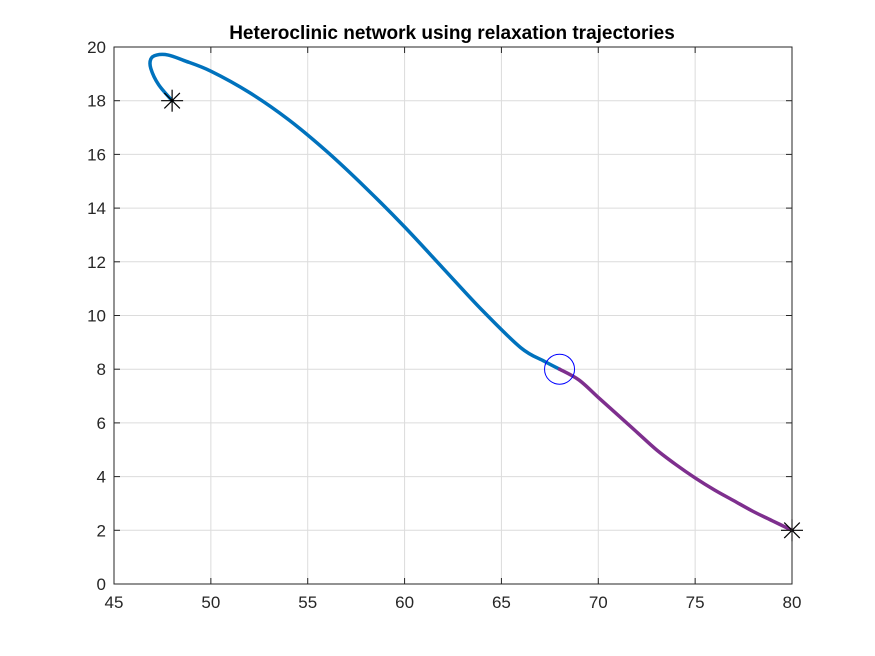 The image size is (875, 656). What do you see at coordinates (792, 602) in the screenshot?
I see `x-tick-label: 80` at bounding box center [792, 602].